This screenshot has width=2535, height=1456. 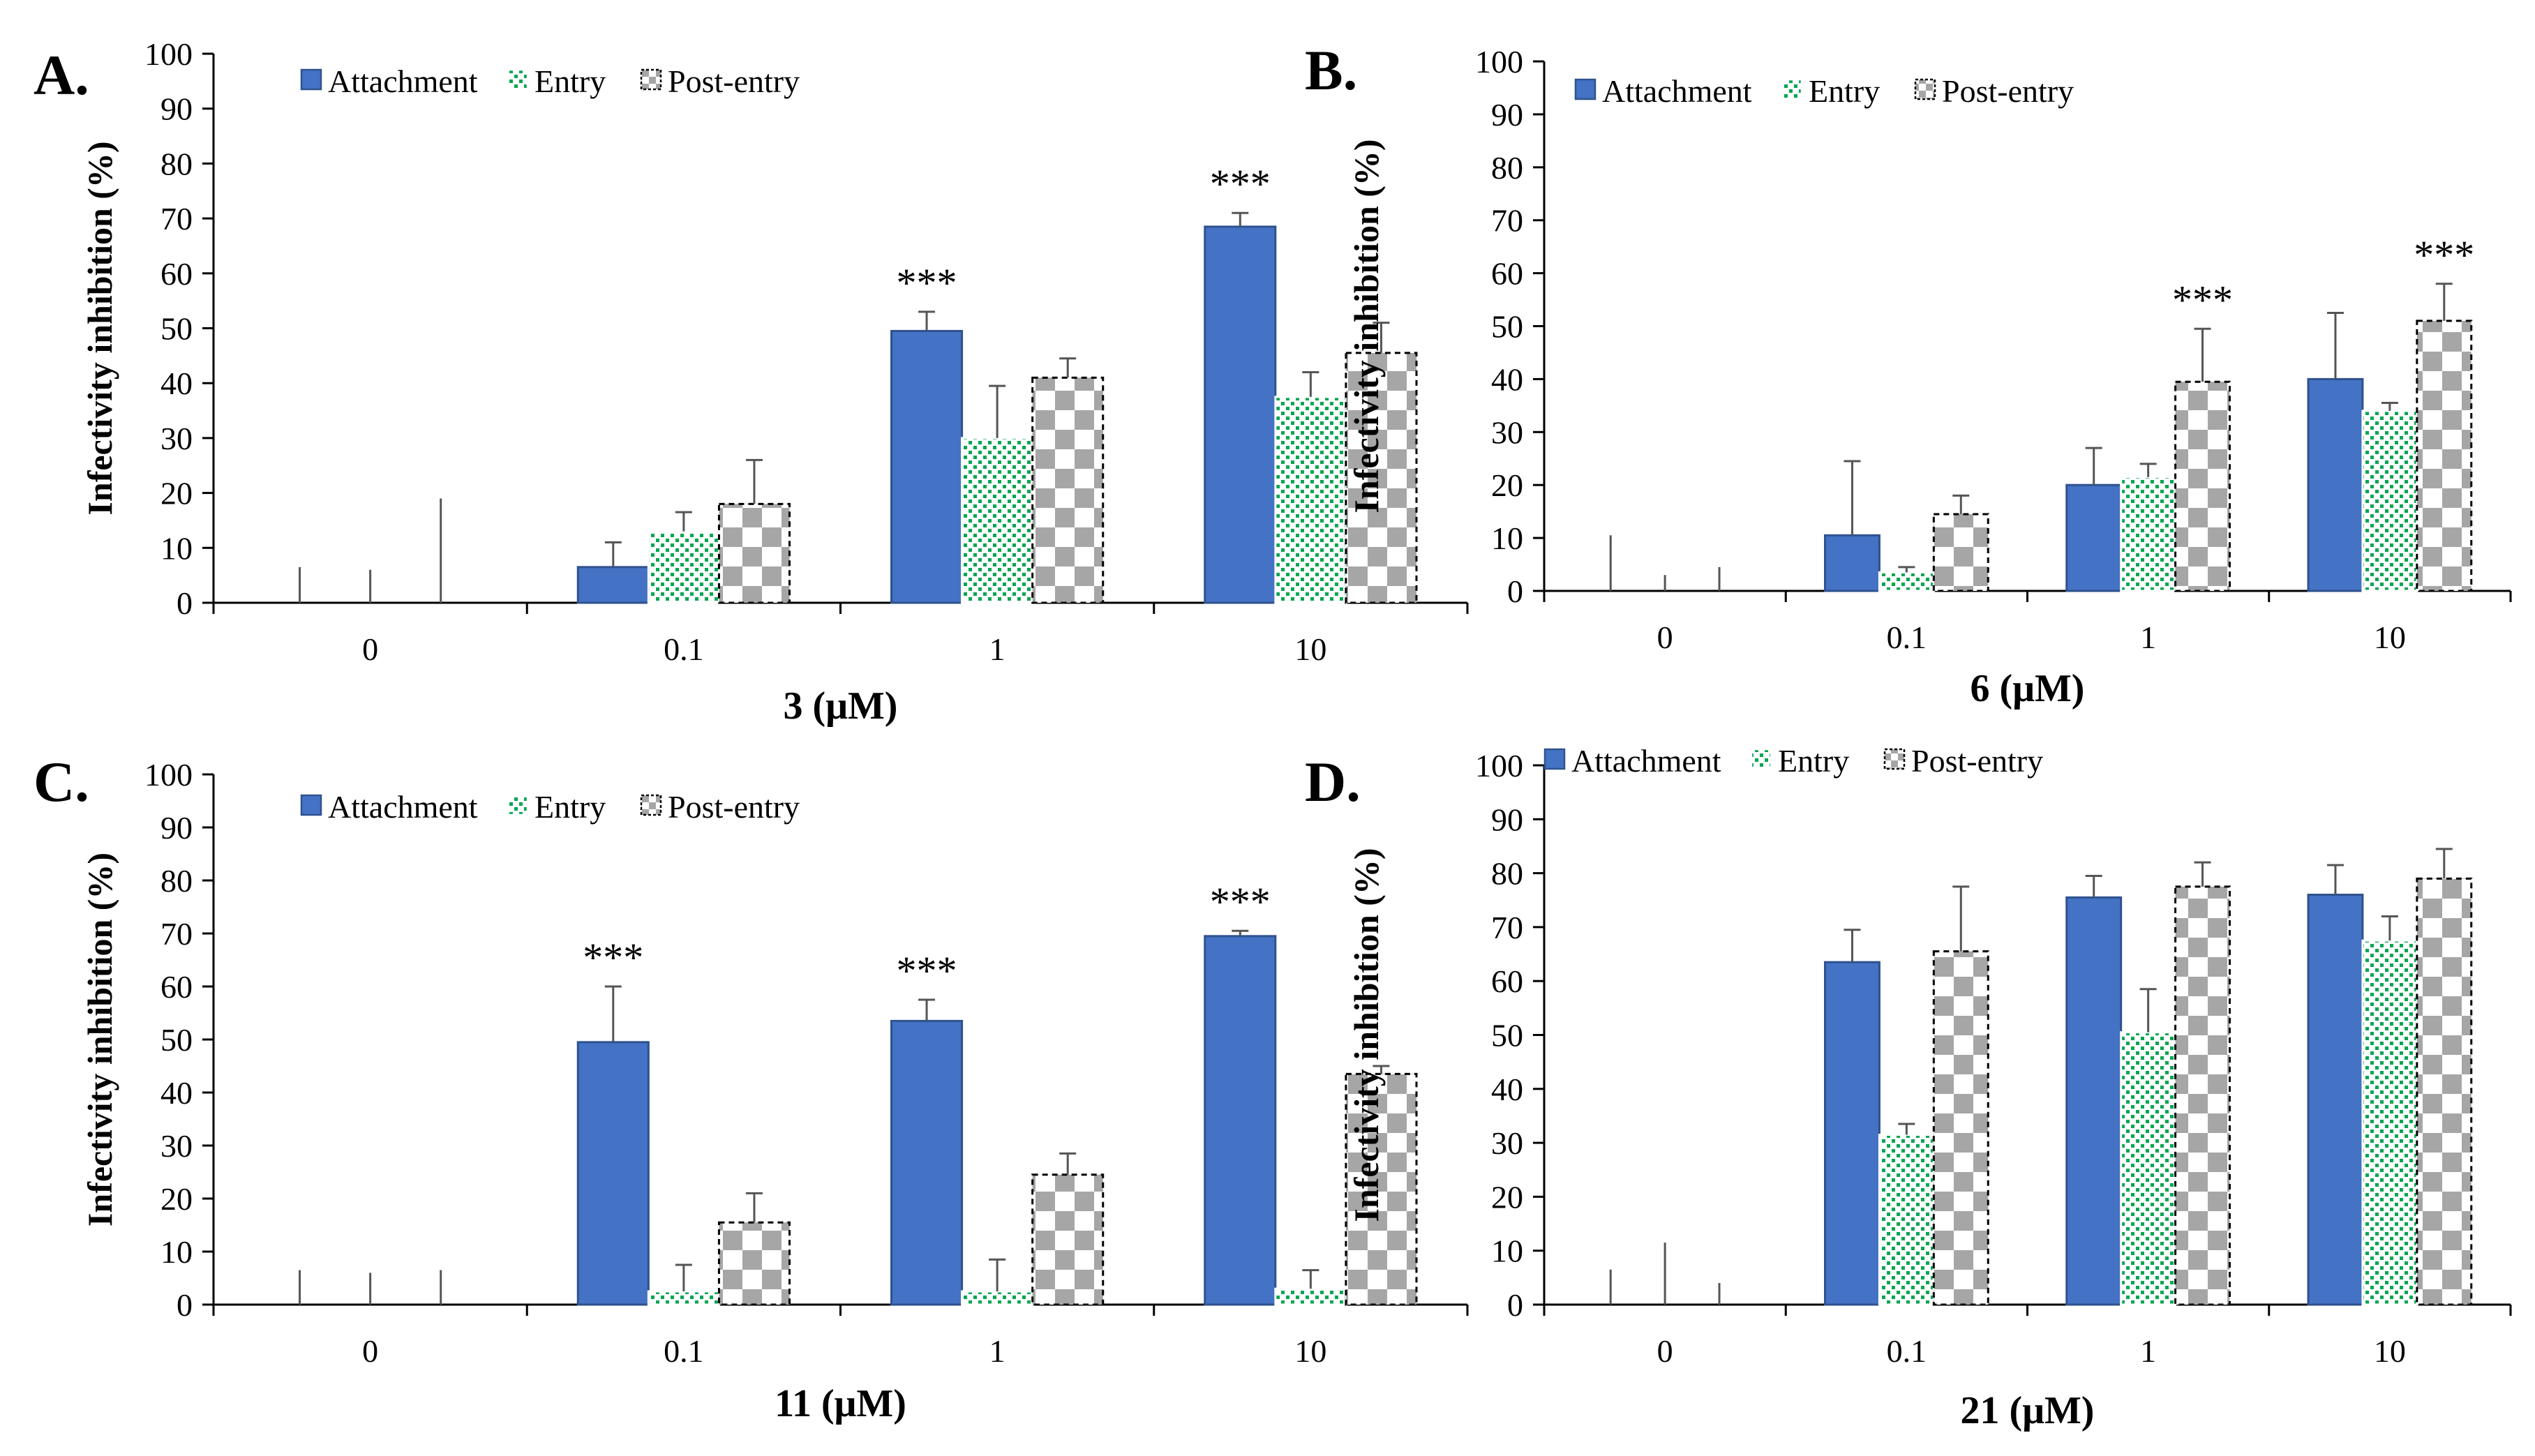 What do you see at coordinates (613, 585) in the screenshot?
I see `bar-attachment-0.1` at bounding box center [613, 585].